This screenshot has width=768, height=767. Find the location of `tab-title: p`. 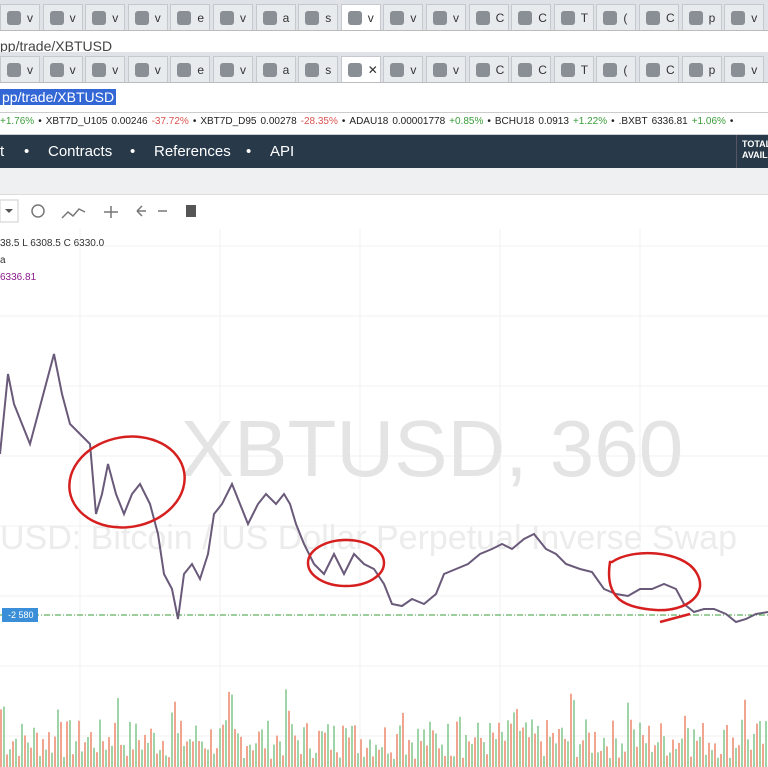

tab-title: p is located at coordinates (712, 18).